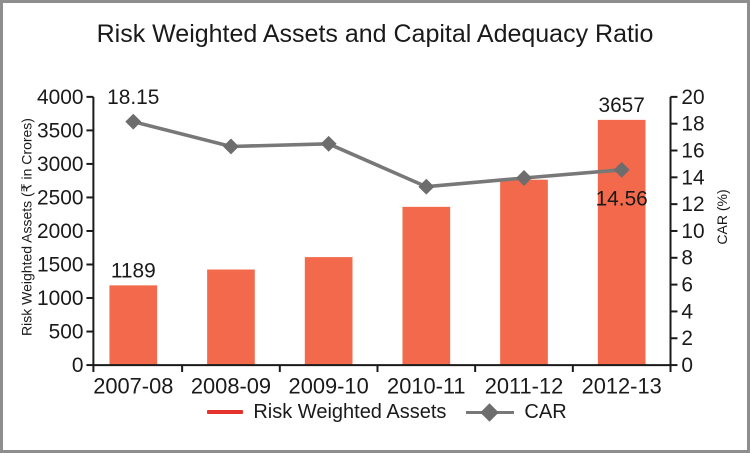 The height and width of the screenshot is (453, 750). What do you see at coordinates (225, 412) in the screenshot?
I see `legend-line-swatch` at bounding box center [225, 412].